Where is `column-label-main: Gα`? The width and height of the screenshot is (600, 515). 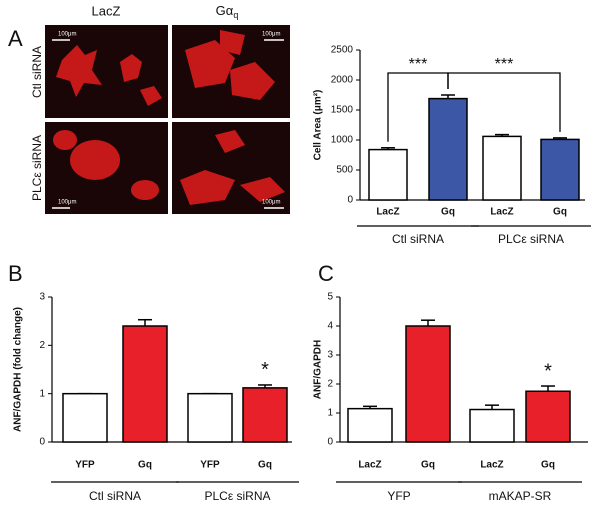
column-label-main: Gα is located at coordinates (225, 10).